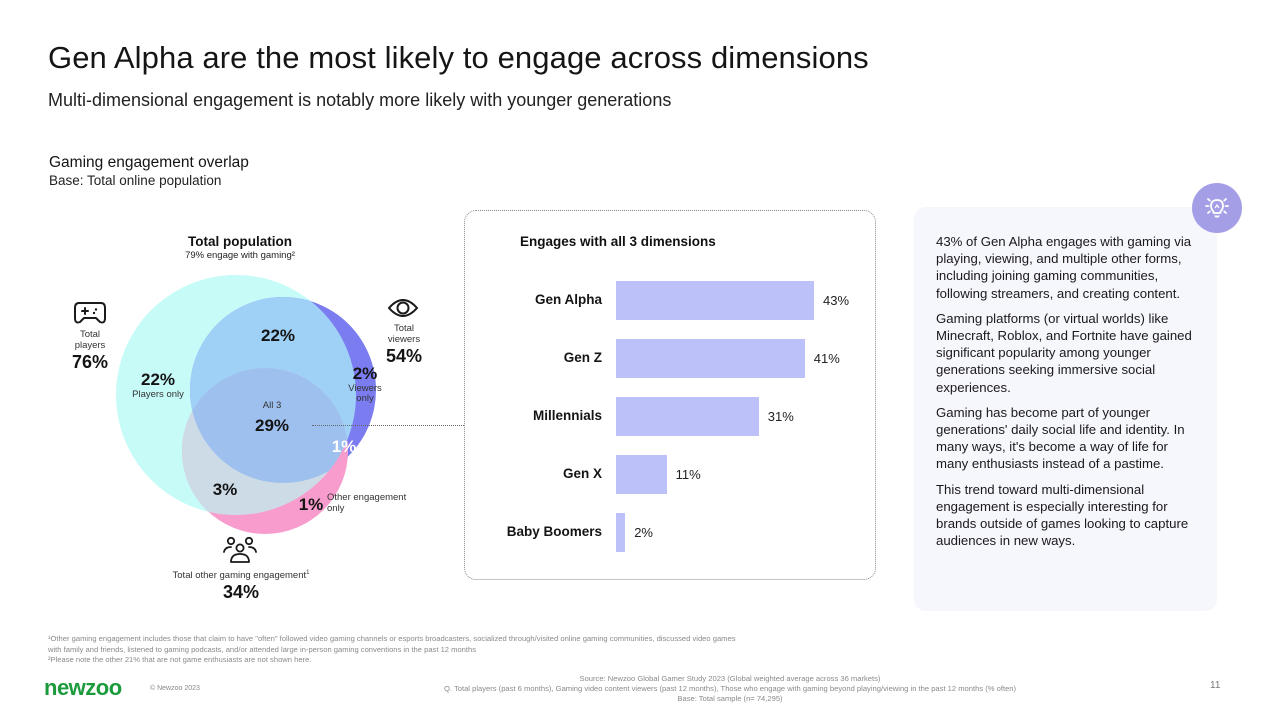  What do you see at coordinates (710, 358) in the screenshot?
I see `bar-gen-z` at bounding box center [710, 358].